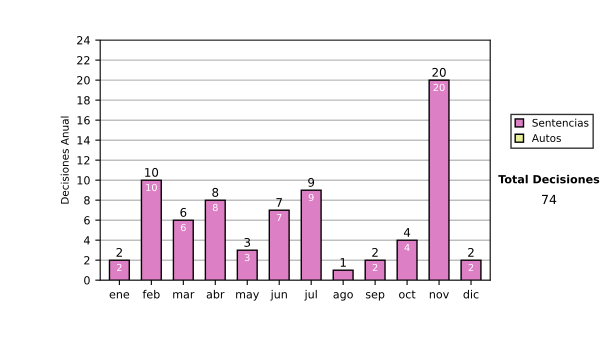  What do you see at coordinates (343, 296) in the screenshot?
I see `x-tick-label: ago` at bounding box center [343, 296].